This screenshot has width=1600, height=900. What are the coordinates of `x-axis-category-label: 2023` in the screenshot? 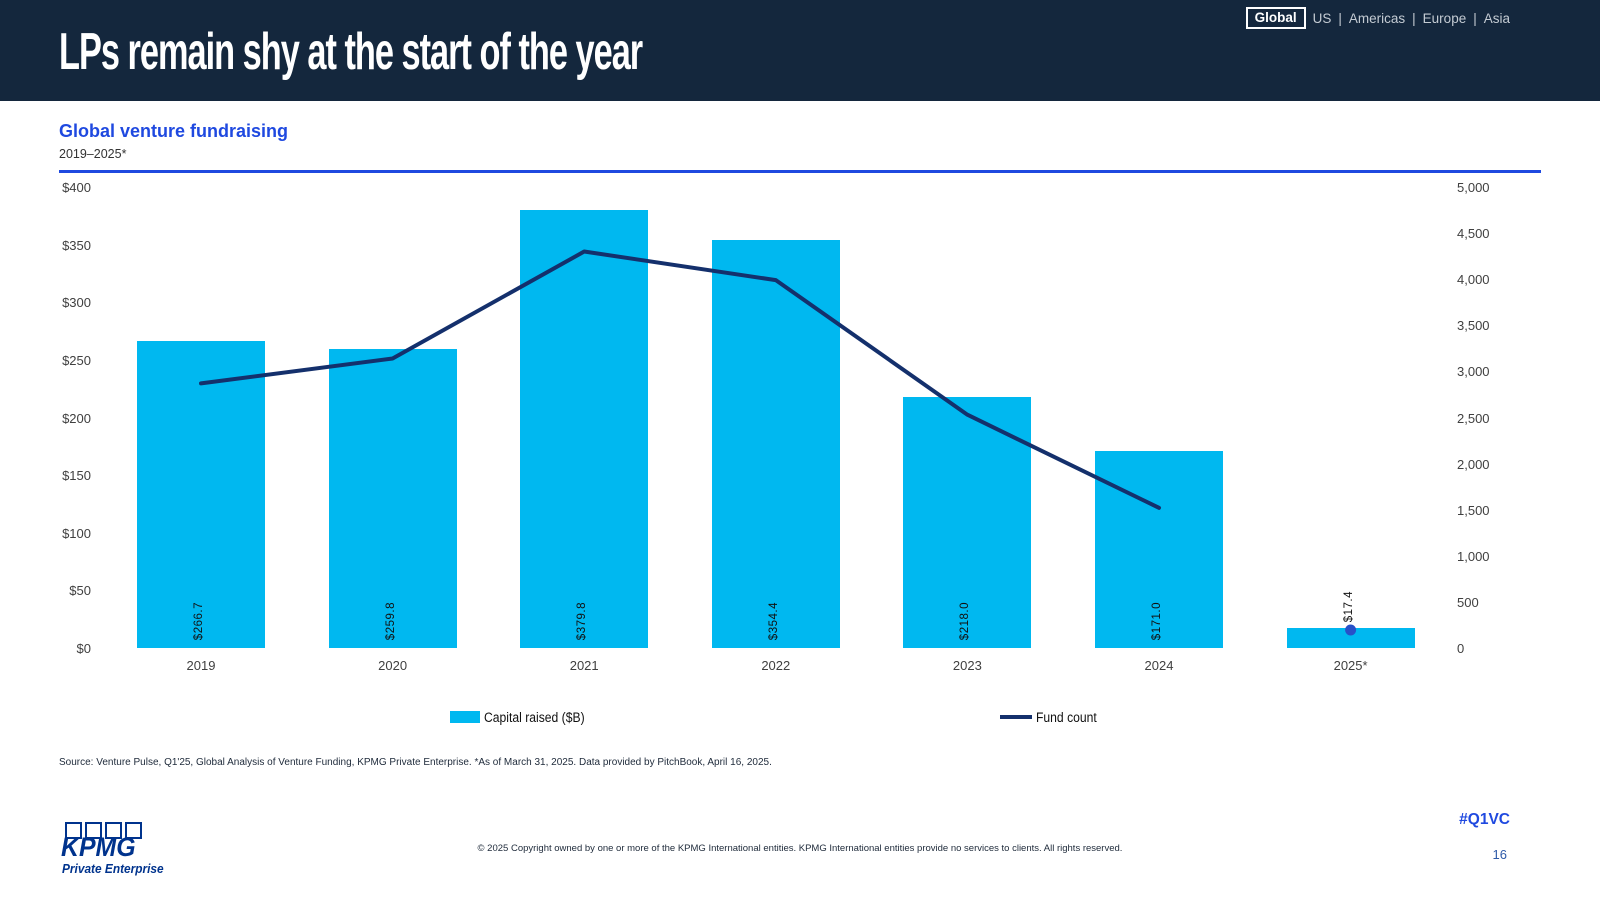 It's located at (967, 665).